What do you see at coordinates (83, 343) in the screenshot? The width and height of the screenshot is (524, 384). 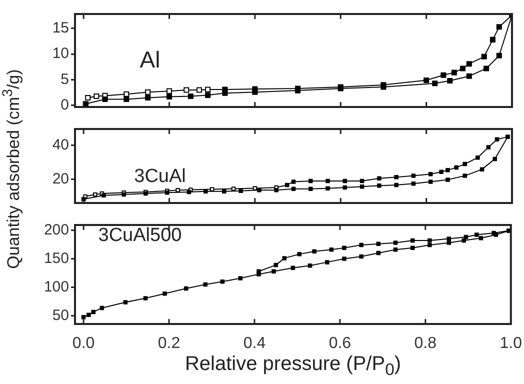 I see `x-tick-label: 0.0` at bounding box center [83, 343].